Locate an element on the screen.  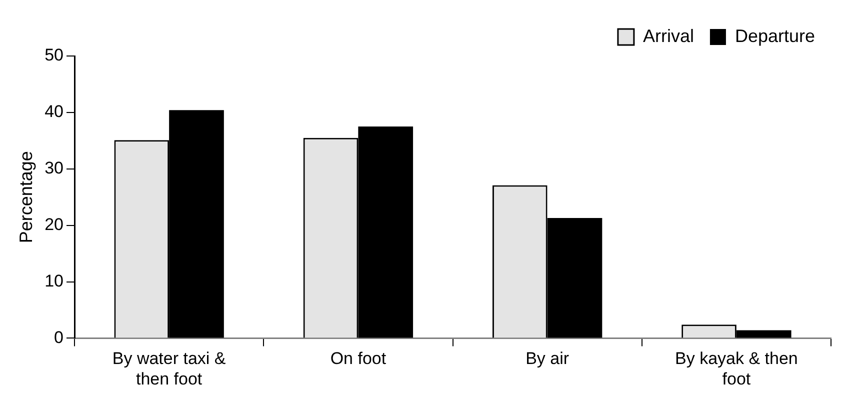
y-tick-label: 10 is located at coordinates (54, 280).